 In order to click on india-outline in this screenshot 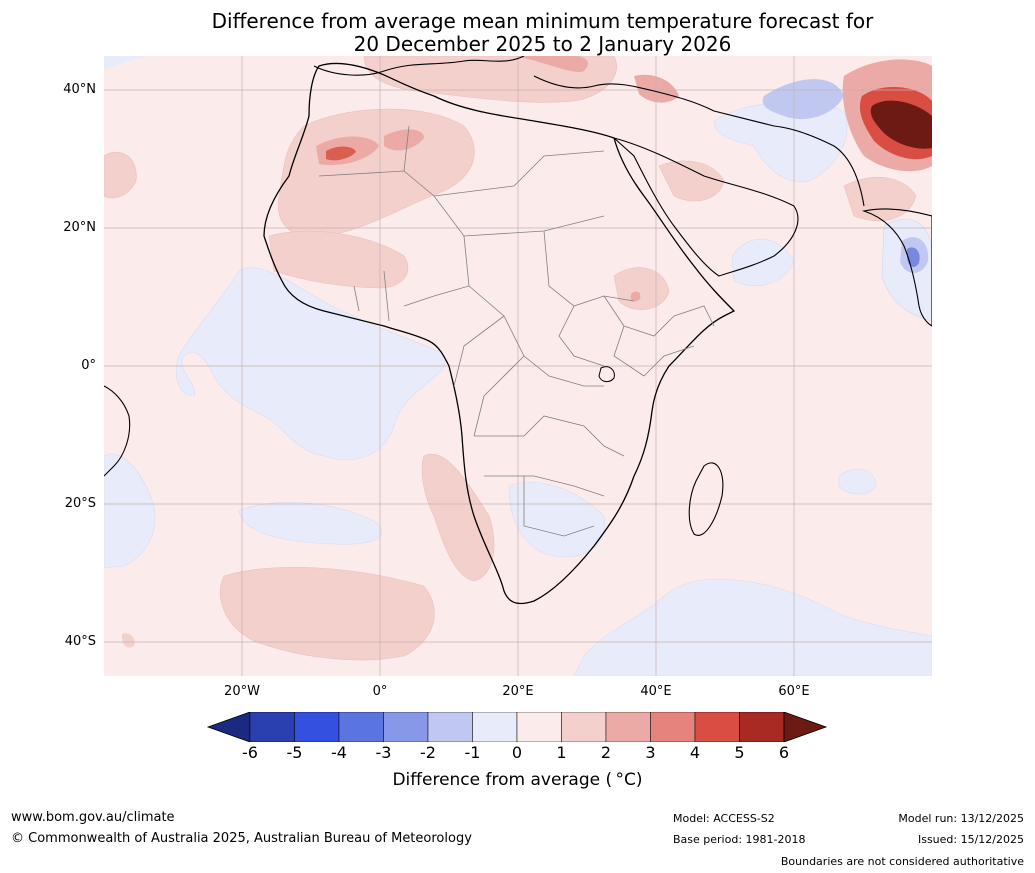, I will do `click(896, 267)`.